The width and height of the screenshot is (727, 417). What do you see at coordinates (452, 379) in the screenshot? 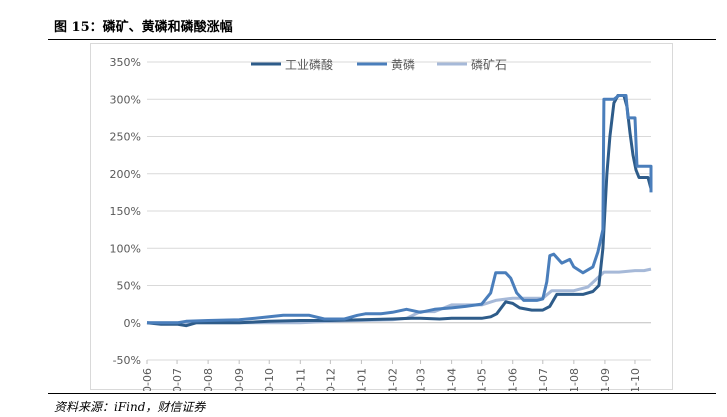
I see `x-tick-label: 2021-04` at bounding box center [452, 379].